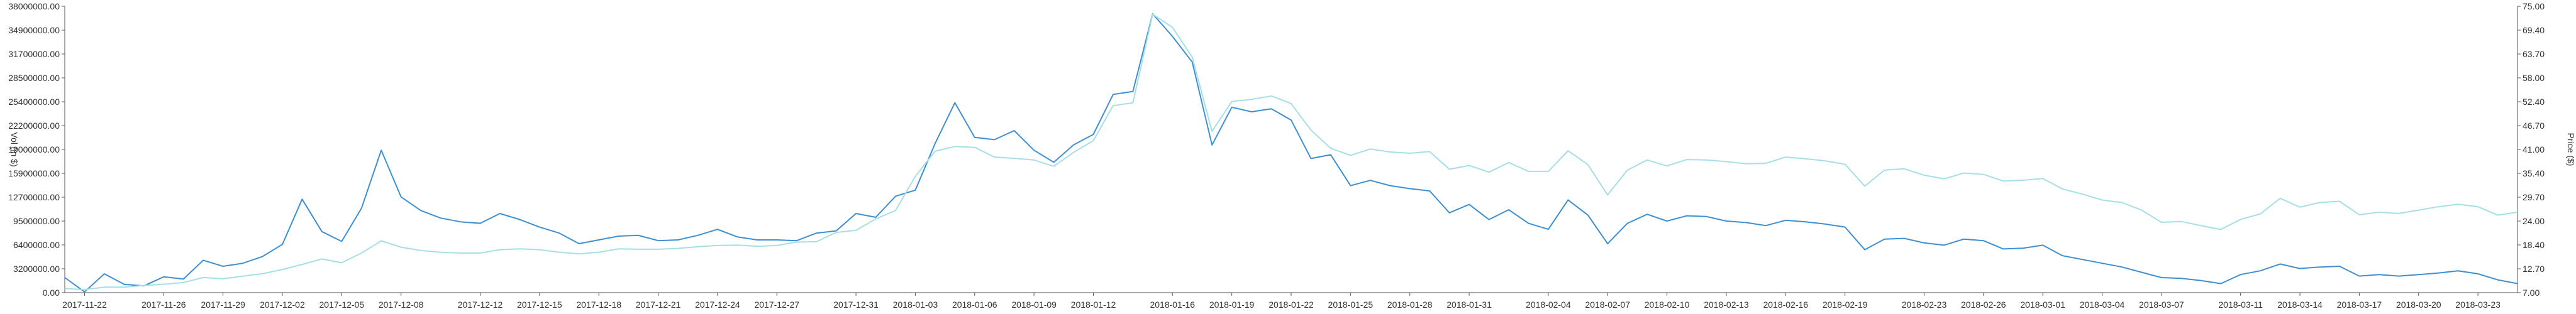  I want to click on x-tick-label: 2017-12-05, so click(342, 305).